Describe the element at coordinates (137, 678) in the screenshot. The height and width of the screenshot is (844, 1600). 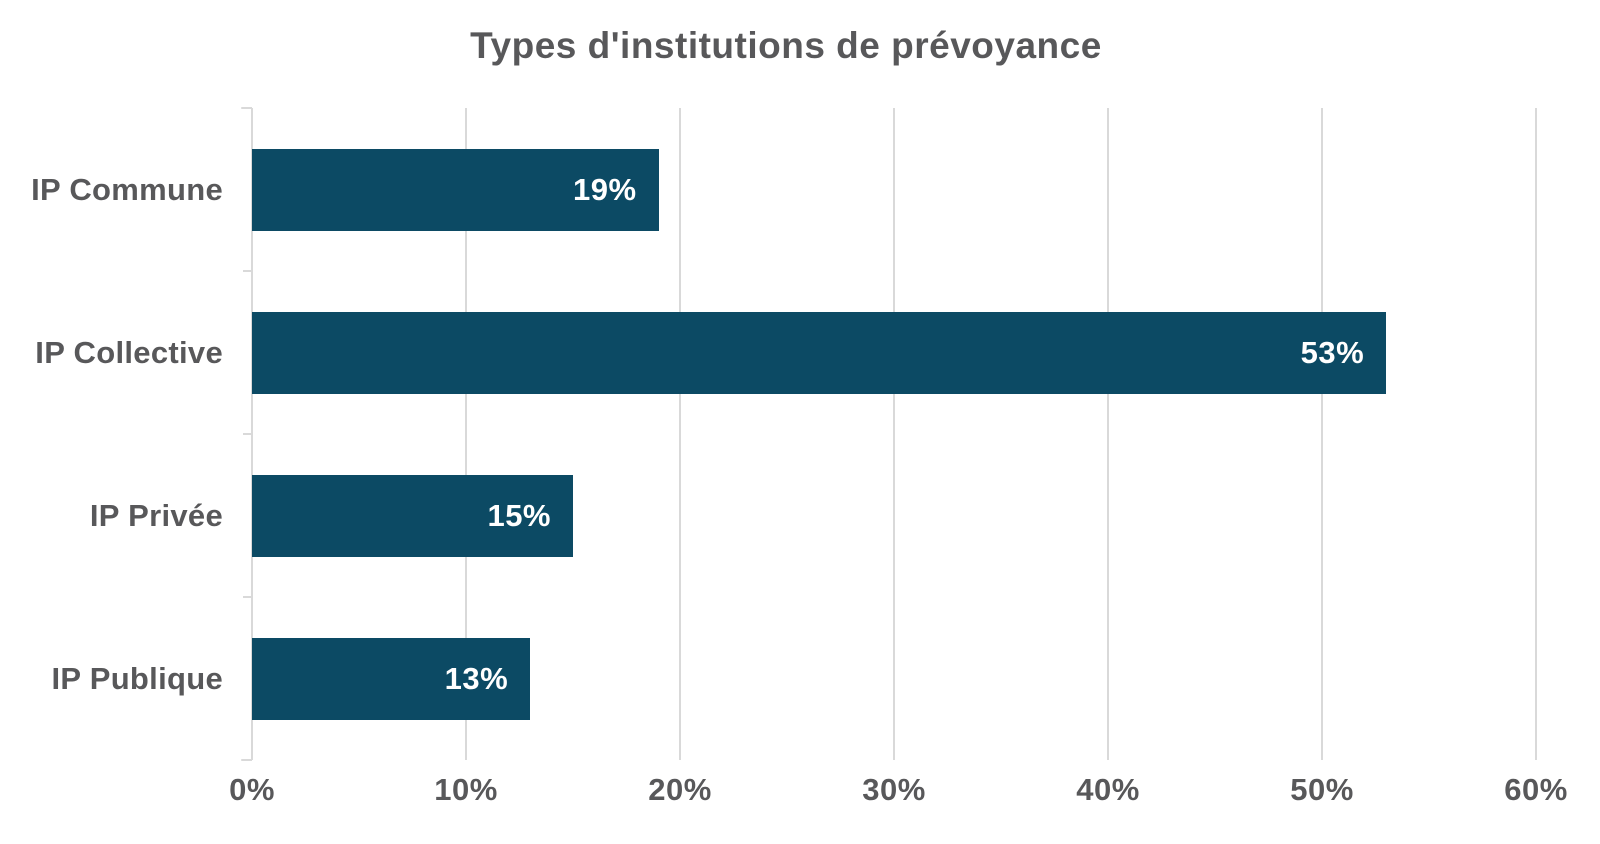
I see `category-label: IP Publique` at that location.